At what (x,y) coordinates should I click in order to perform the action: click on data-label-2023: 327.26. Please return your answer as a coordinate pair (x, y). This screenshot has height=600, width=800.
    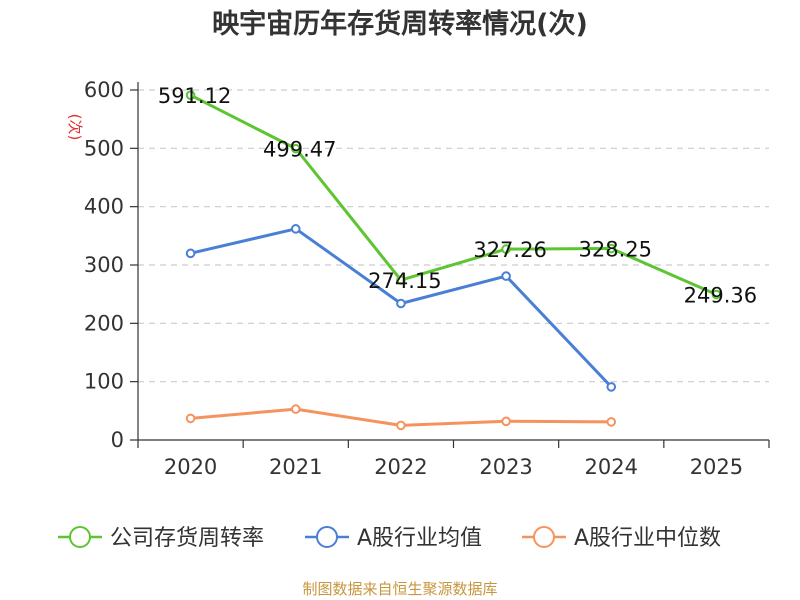
    Looking at the image, I should click on (509, 250).